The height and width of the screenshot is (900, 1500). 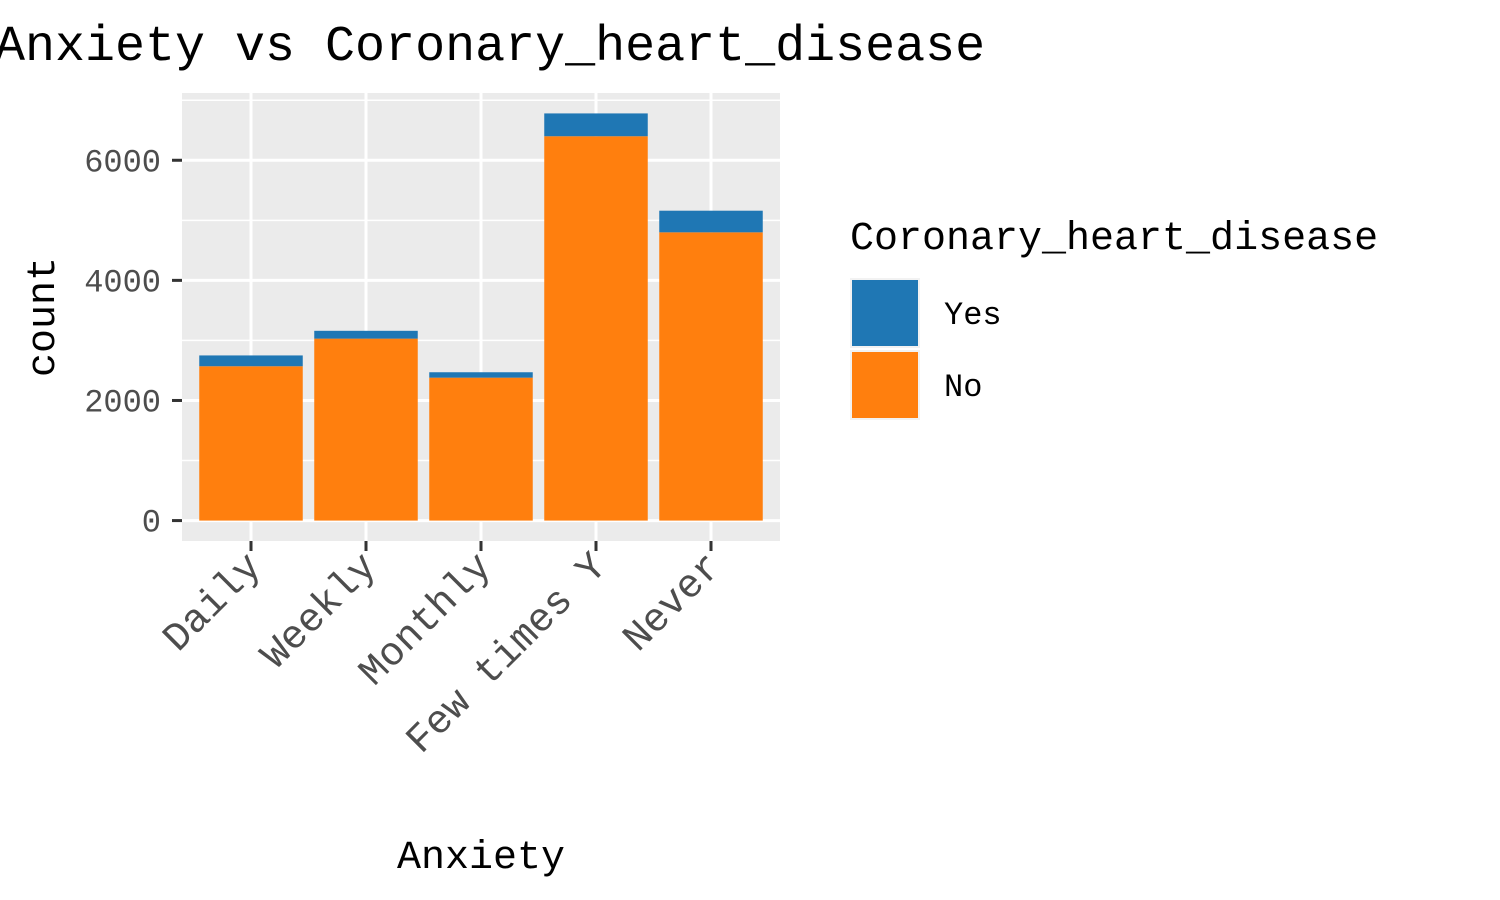 I want to click on y-axis: 0 2000 4000 6000, so click(x=133, y=343).